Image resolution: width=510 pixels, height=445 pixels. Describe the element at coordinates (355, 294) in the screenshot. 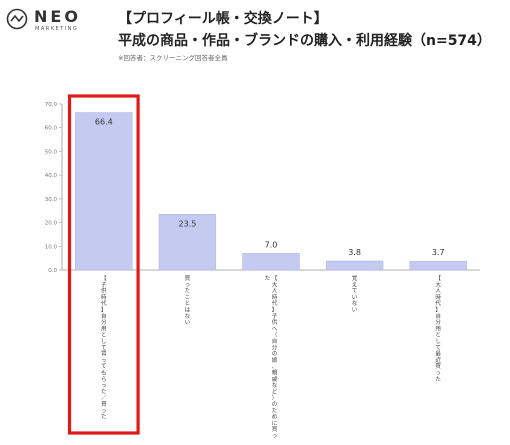

I see `category-label-4: 覚えていない` at that location.